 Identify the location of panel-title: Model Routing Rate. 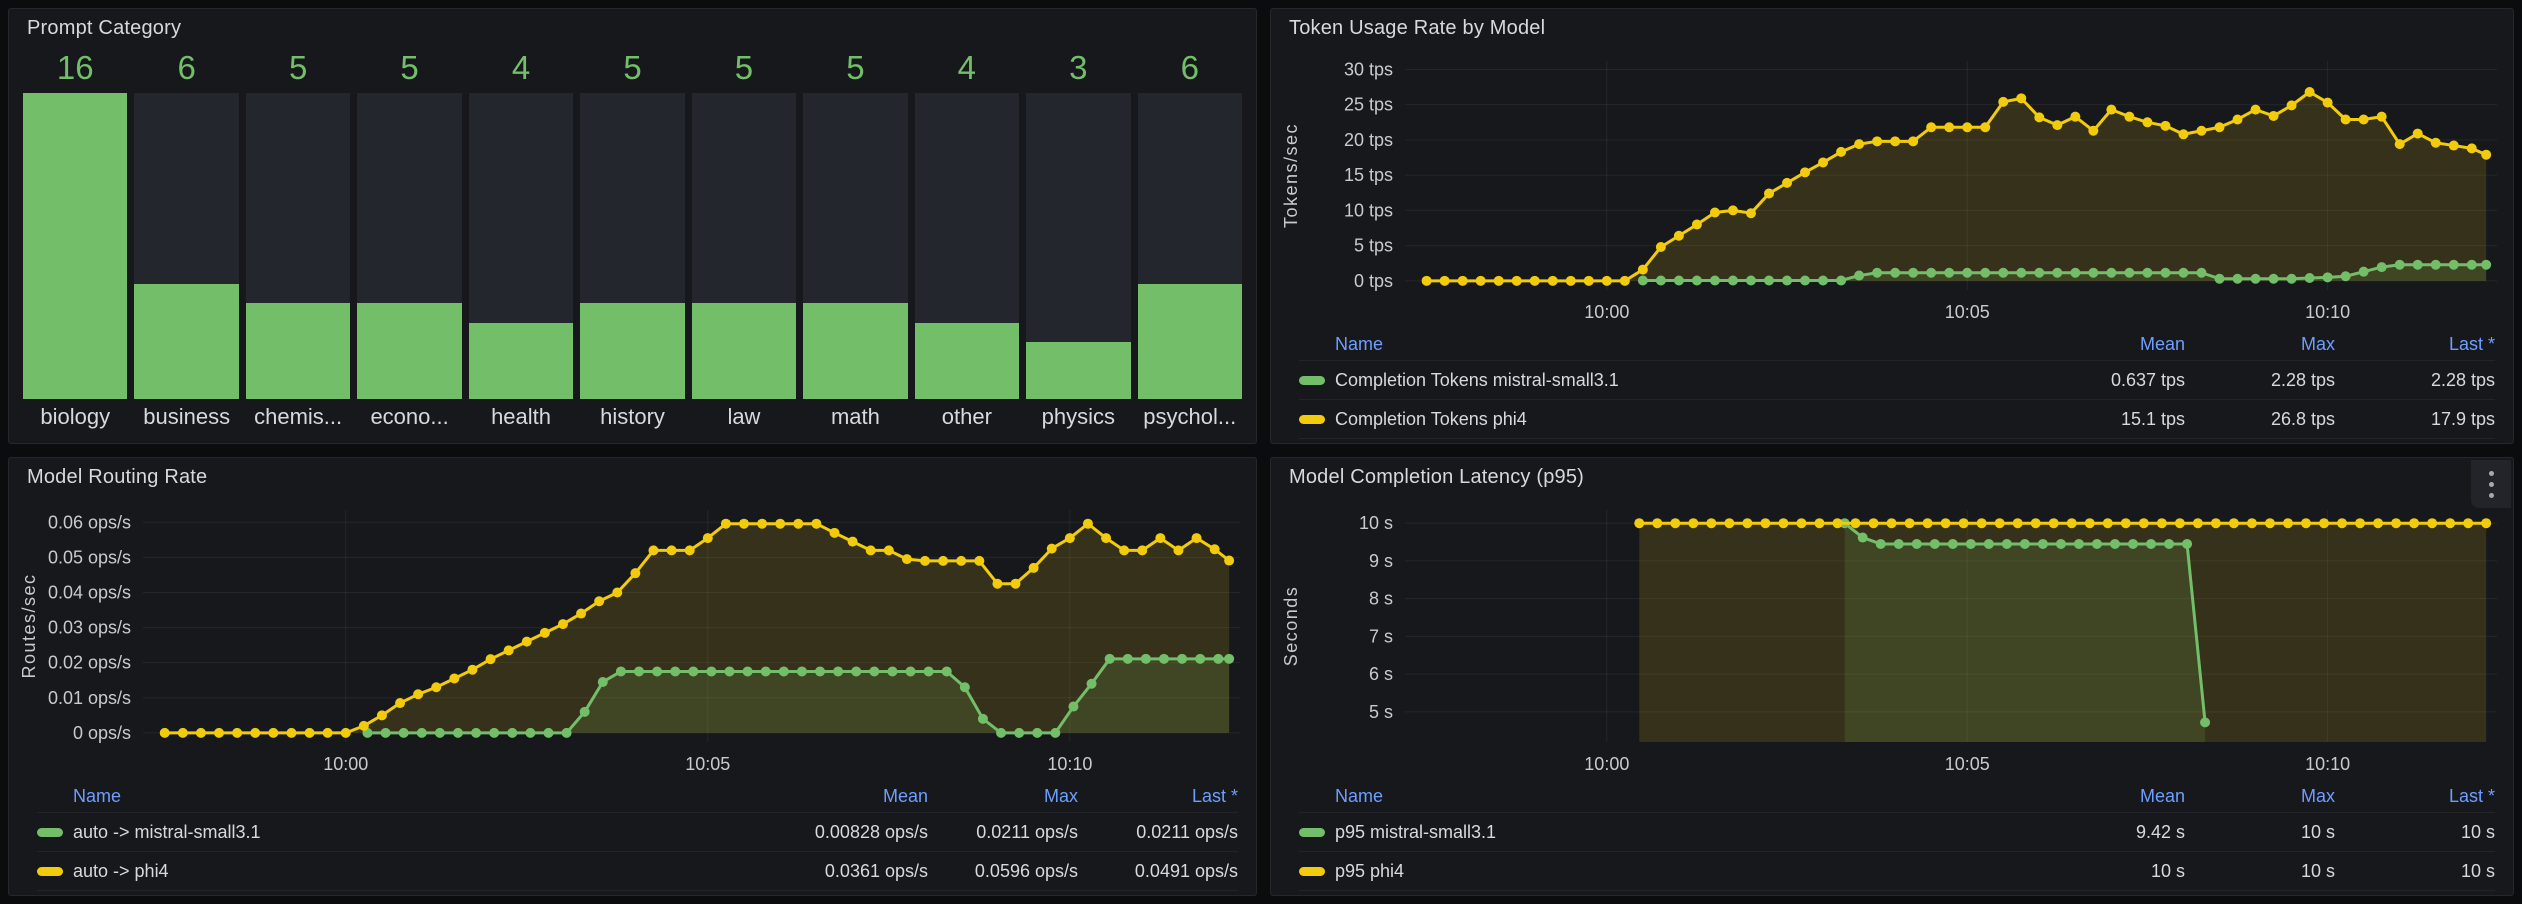
(117, 476).